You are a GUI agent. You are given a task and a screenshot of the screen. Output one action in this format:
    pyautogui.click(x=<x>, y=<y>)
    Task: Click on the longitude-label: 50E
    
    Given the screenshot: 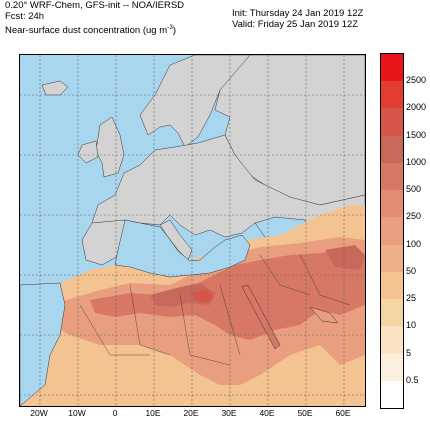 What is the action you would take?
    pyautogui.click(x=305, y=413)
    